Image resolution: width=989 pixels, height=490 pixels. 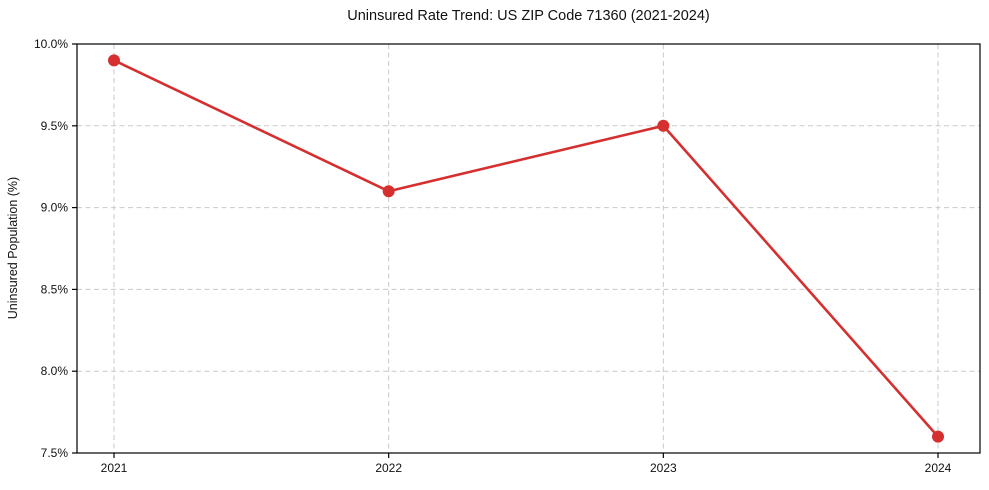 What do you see at coordinates (663, 468) in the screenshot?
I see `x-tick-label: 2023` at bounding box center [663, 468].